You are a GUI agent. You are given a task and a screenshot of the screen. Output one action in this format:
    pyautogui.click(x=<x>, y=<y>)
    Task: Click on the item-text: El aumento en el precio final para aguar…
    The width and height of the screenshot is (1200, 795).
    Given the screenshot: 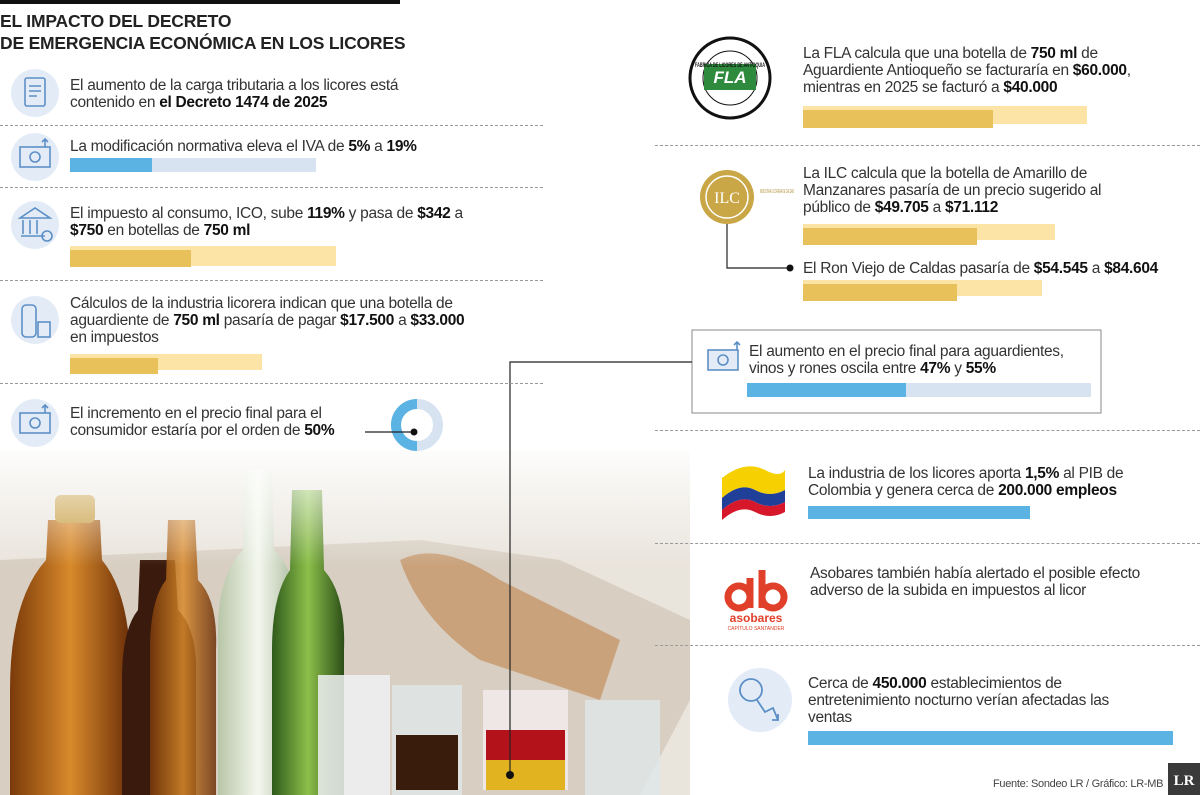 What is the action you would take?
    pyautogui.click(x=924, y=360)
    